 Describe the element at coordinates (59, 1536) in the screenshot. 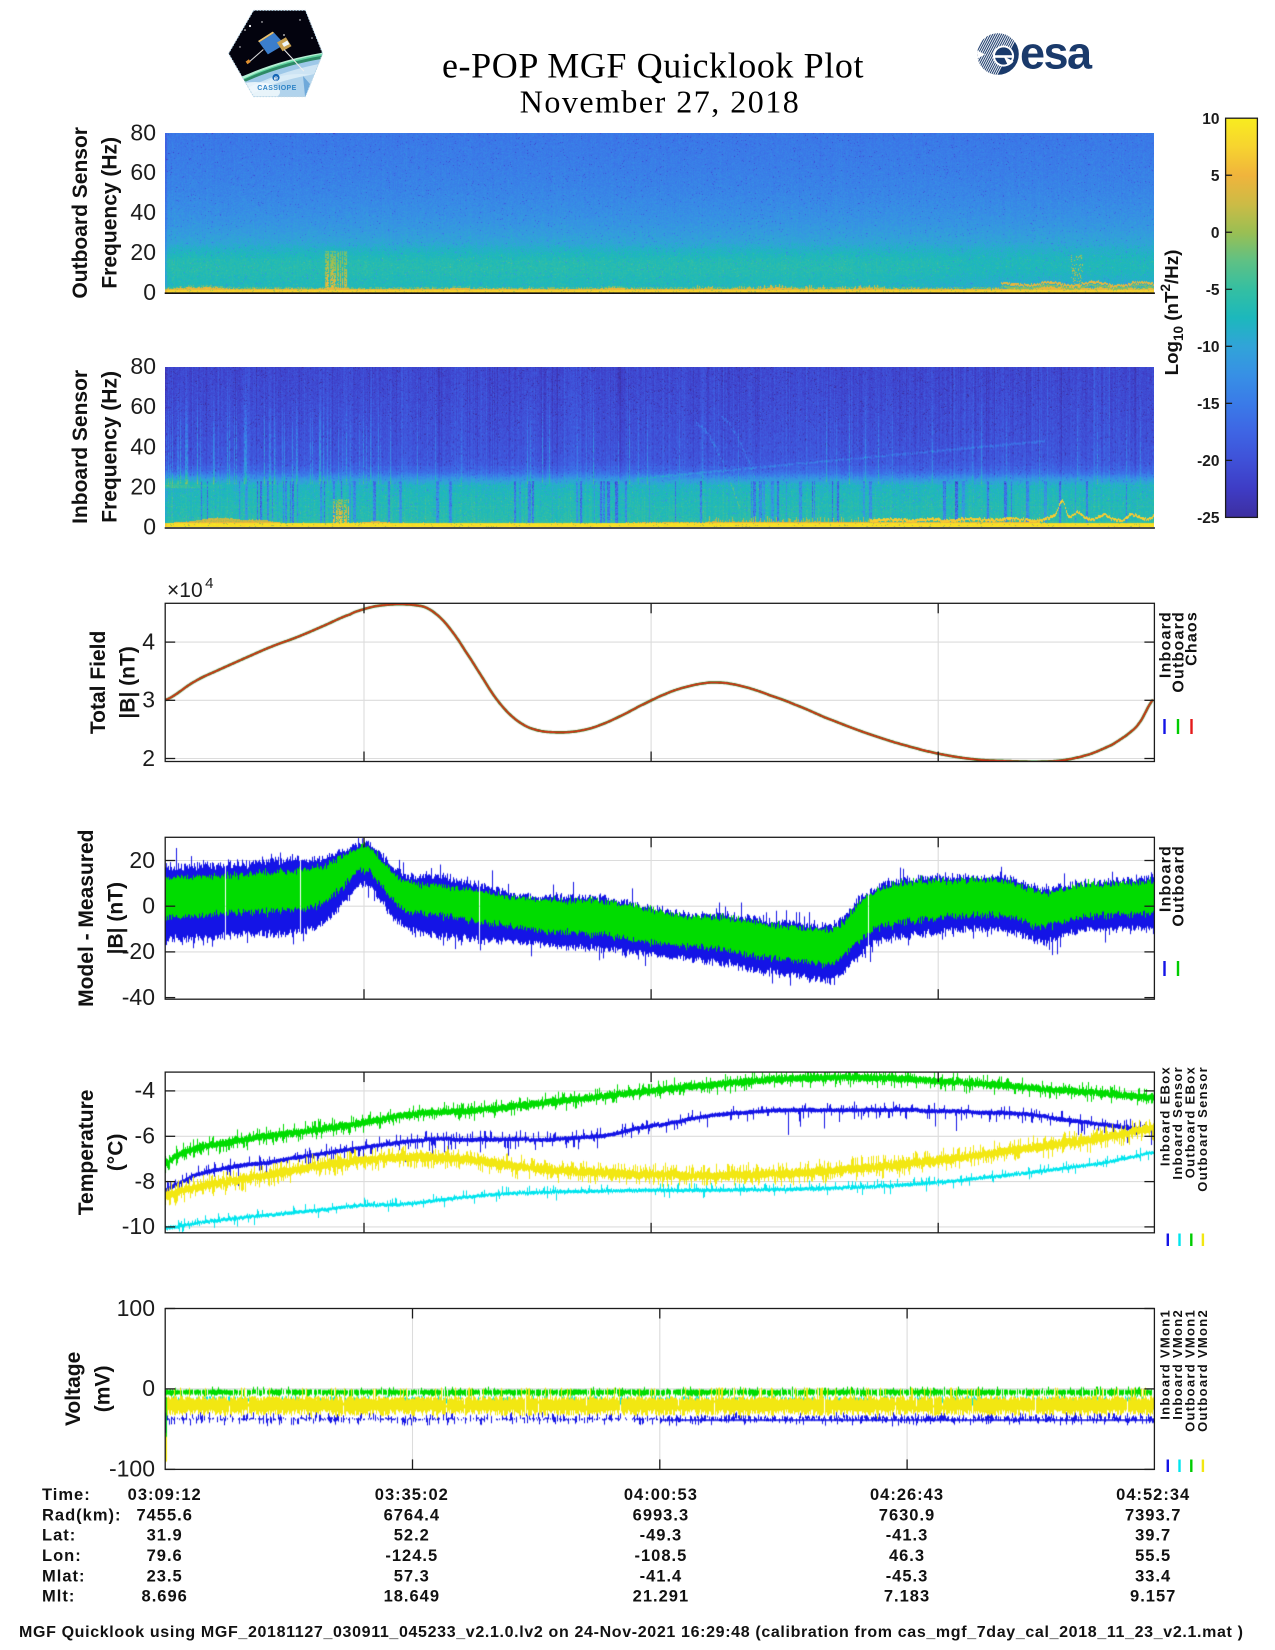

I see `svg-text: Lat:` at that location.